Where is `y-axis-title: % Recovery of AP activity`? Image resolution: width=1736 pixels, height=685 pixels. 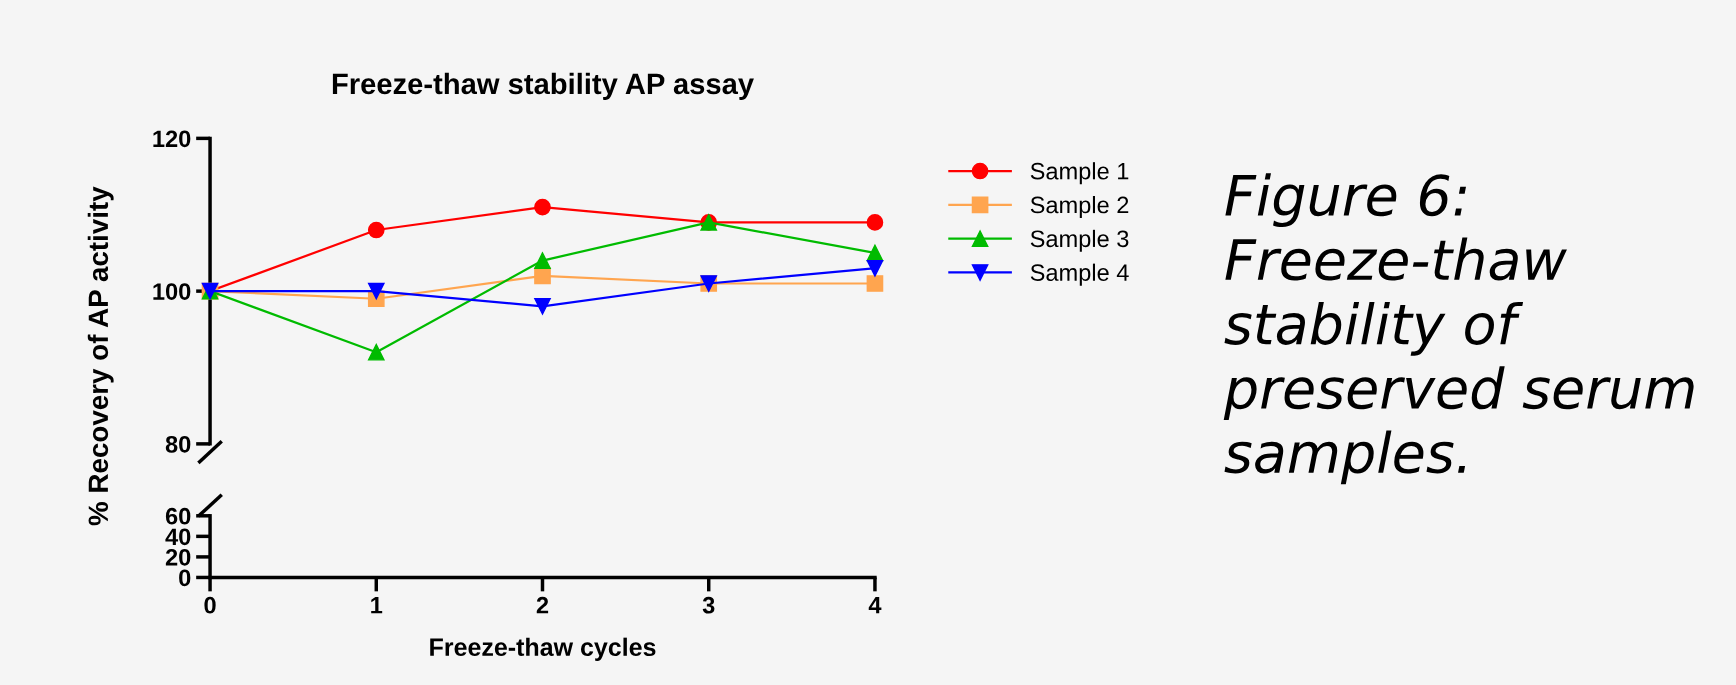
y-axis-title: % Recovery of AP activity is located at coordinates (100, 356).